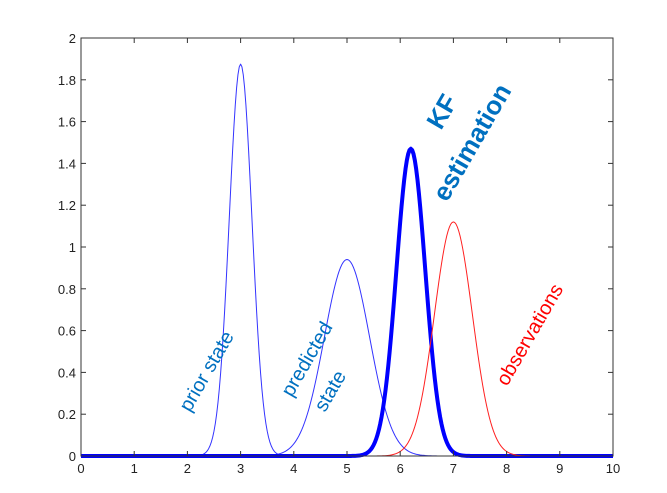 The height and width of the screenshot is (493, 667). What do you see at coordinates (67, 122) in the screenshot?
I see `y-tick-label: 1.6` at bounding box center [67, 122].